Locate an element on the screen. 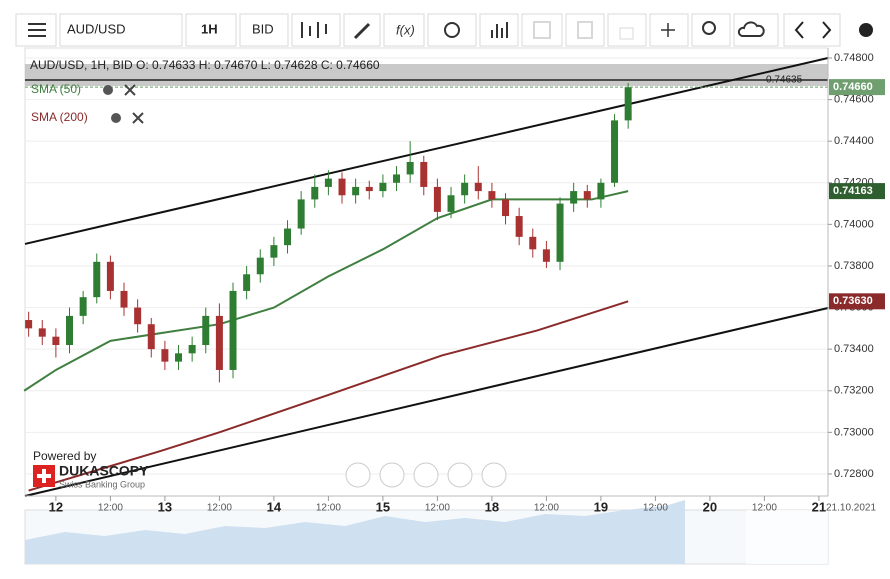 The image size is (890, 579). settings-icon is located at coordinates (866, 30).